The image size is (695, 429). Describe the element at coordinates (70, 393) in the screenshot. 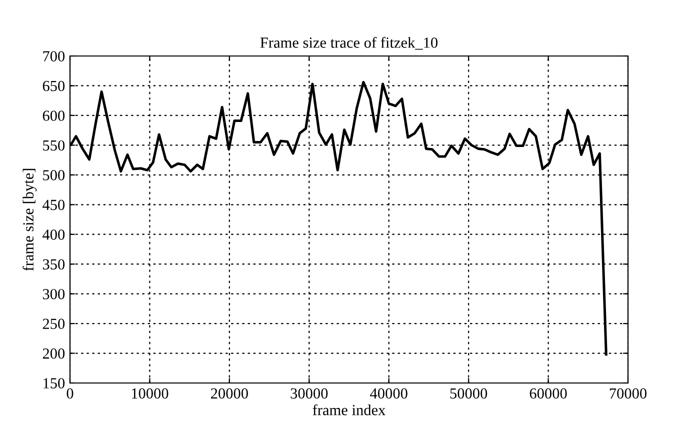

I see `x-tick-label: 0` at that location.